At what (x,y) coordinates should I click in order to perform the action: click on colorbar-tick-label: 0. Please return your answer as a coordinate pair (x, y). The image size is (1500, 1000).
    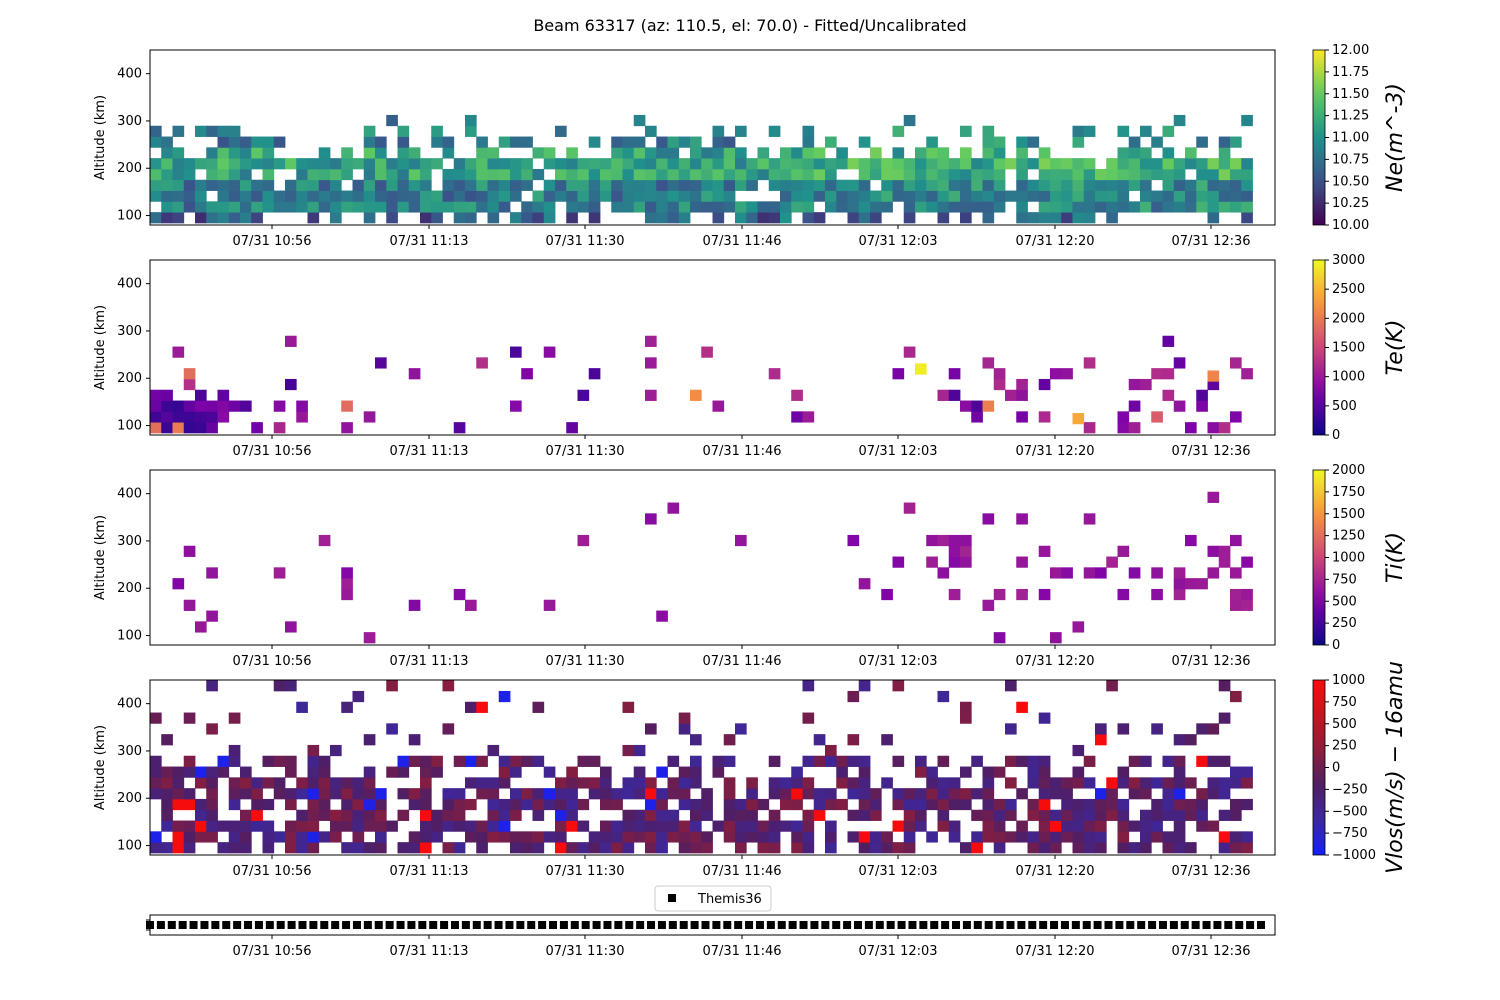
    Looking at the image, I should click on (1336, 435).